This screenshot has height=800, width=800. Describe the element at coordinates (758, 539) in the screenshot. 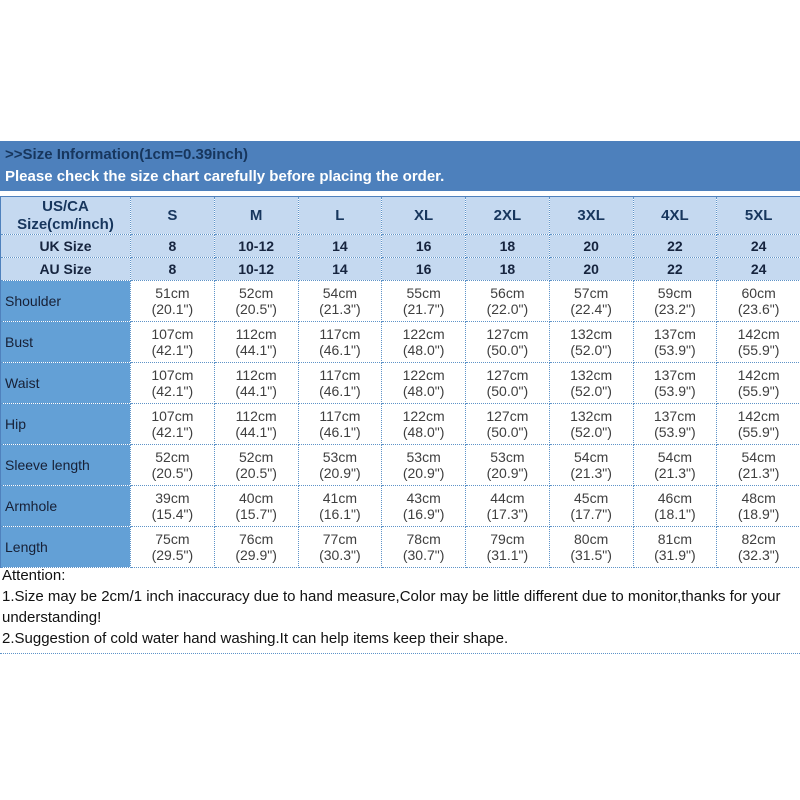

I see `measurement-cm: 82cm` at that location.